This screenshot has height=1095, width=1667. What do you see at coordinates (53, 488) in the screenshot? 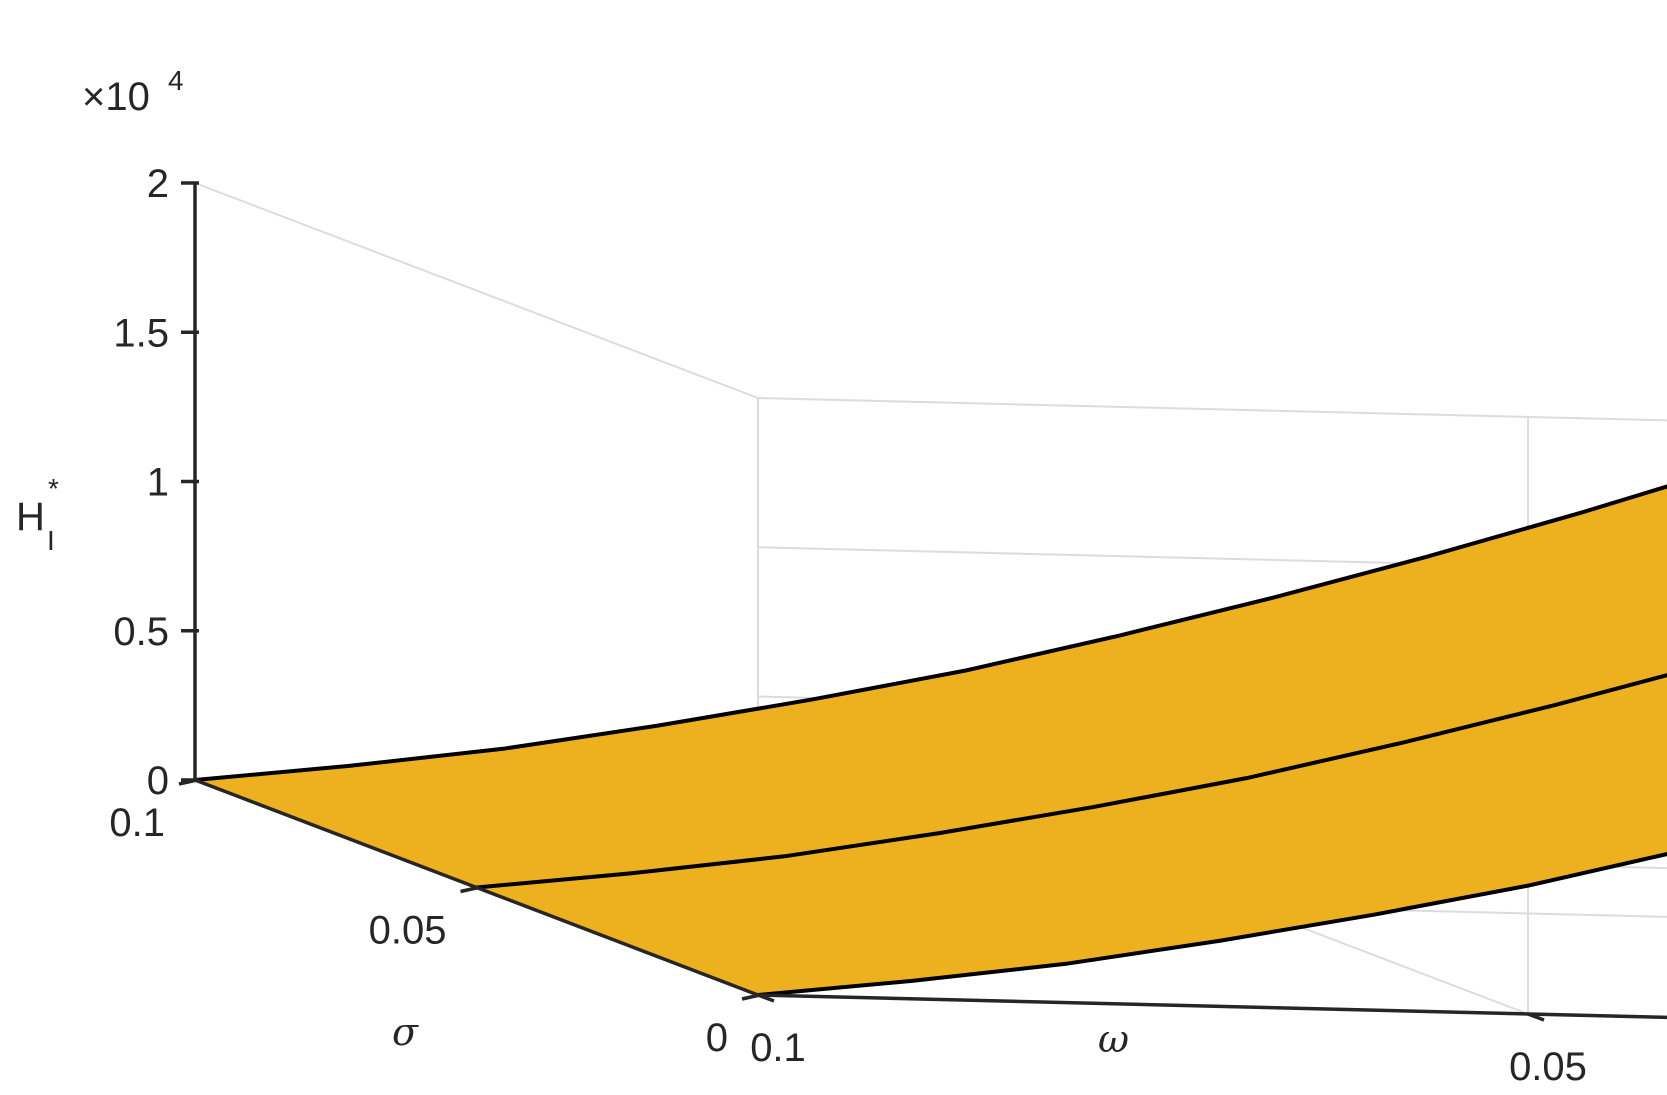
I see `z-axis-label-superscript: *` at bounding box center [53, 488].